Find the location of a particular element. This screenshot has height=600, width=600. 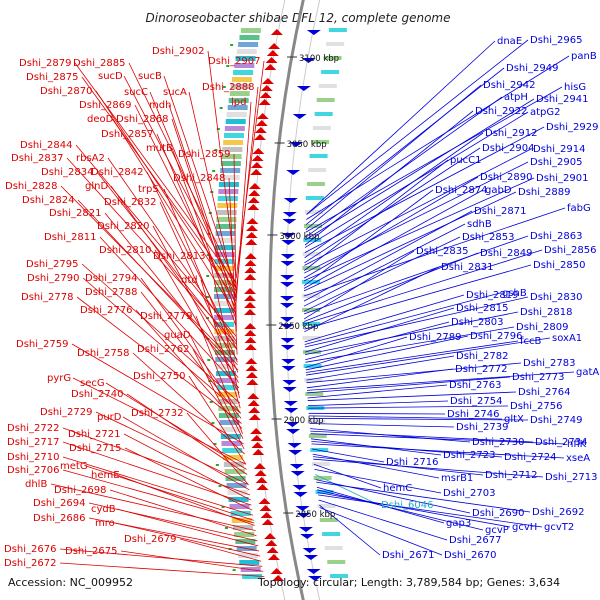

gene-label: dtd is located at coordinates (189, 280).